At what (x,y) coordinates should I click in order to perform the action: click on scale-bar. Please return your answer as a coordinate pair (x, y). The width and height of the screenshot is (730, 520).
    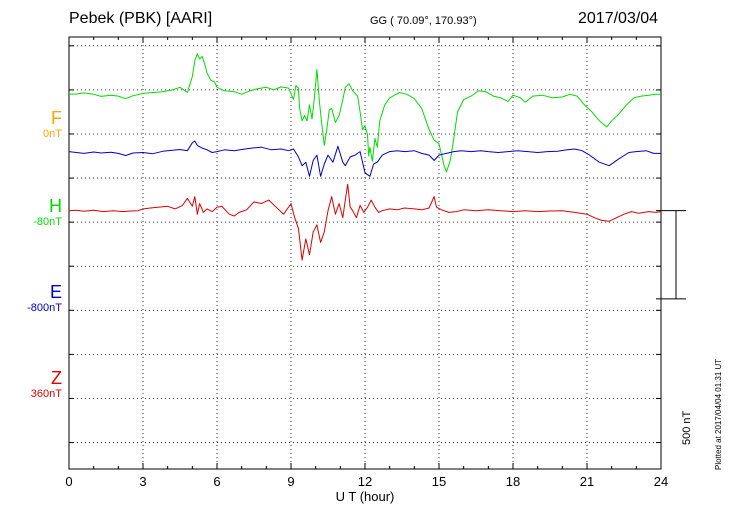
    Looking at the image, I should click on (671, 255).